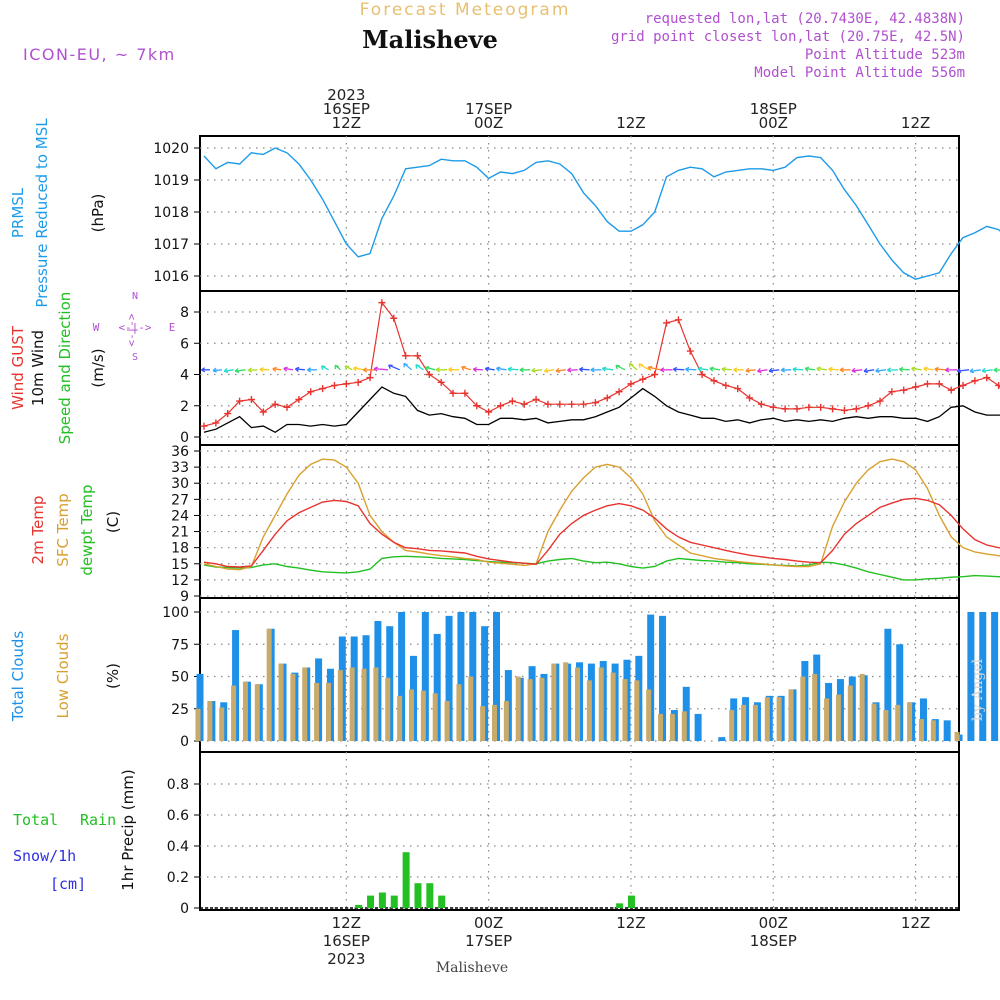 The width and height of the screenshot is (1000, 1000). What do you see at coordinates (805, 19) in the screenshot?
I see `requested-coords: requested lon,lat (20.7430E, 42.4838N)` at bounding box center [805, 19].